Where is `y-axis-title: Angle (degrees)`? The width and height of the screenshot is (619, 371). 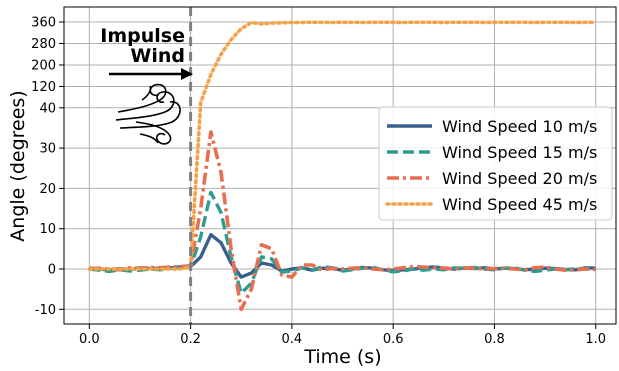 y-axis-title: Angle (degrees) is located at coordinates (18, 165).